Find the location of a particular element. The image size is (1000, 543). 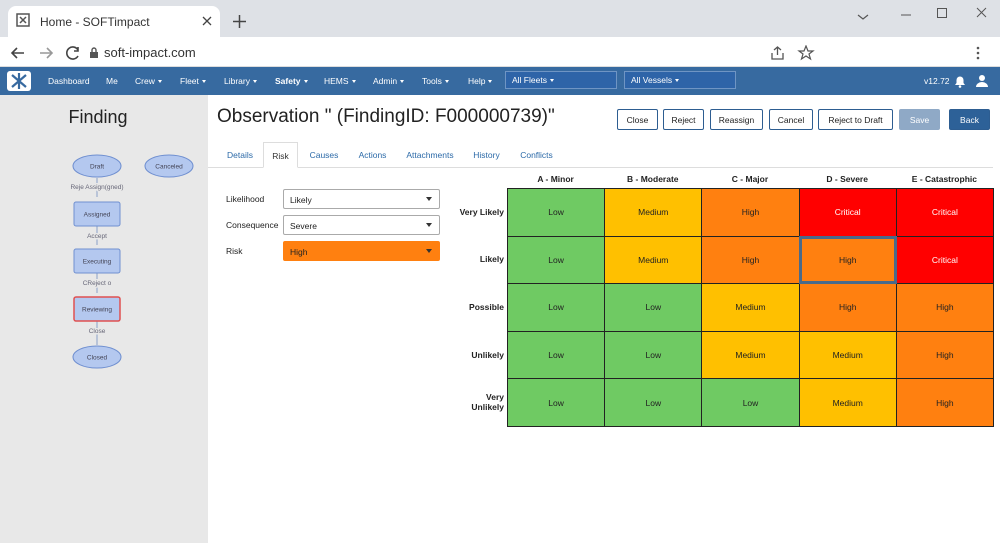

button: Save is located at coordinates (919, 119).